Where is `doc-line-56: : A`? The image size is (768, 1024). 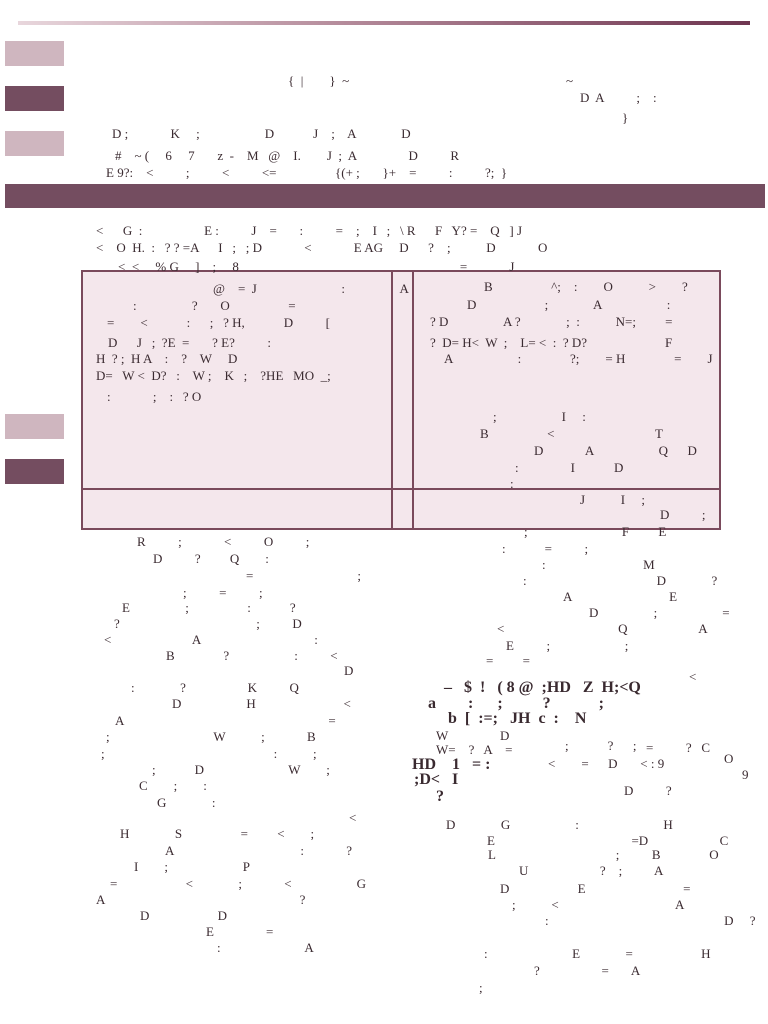
doc-line-56: : A is located at coordinates (265, 947).